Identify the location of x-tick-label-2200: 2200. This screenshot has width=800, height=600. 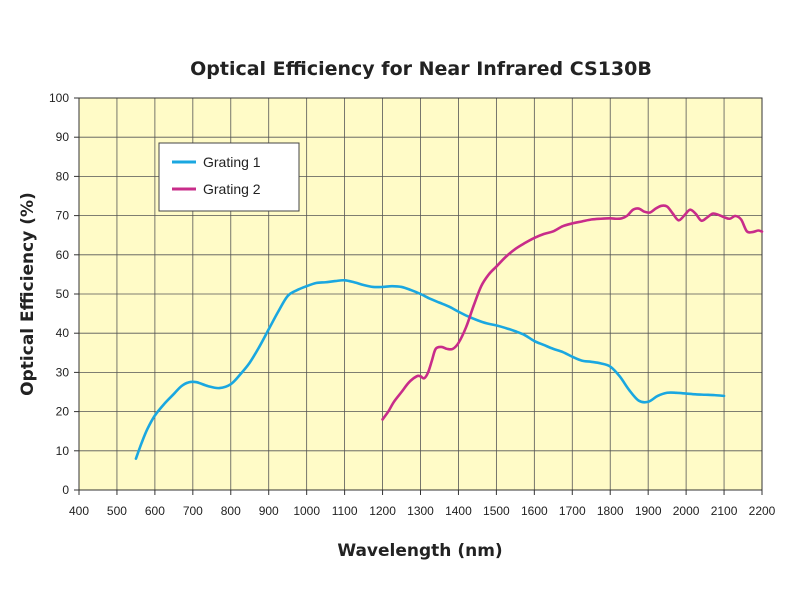
(762, 511).